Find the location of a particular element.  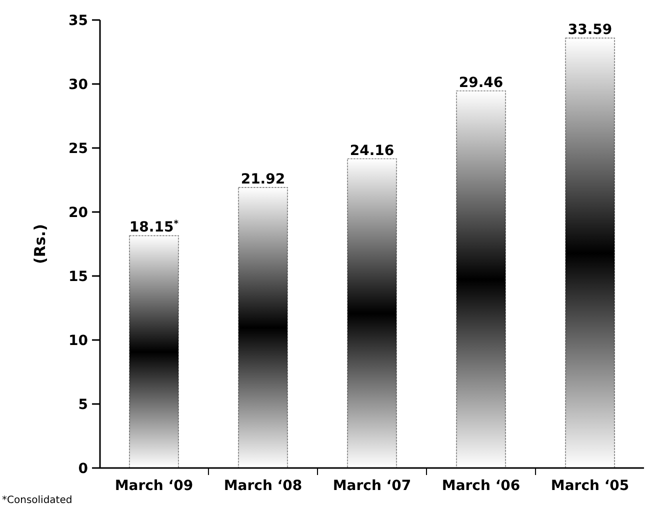

data-label: 24.16 is located at coordinates (372, 150).